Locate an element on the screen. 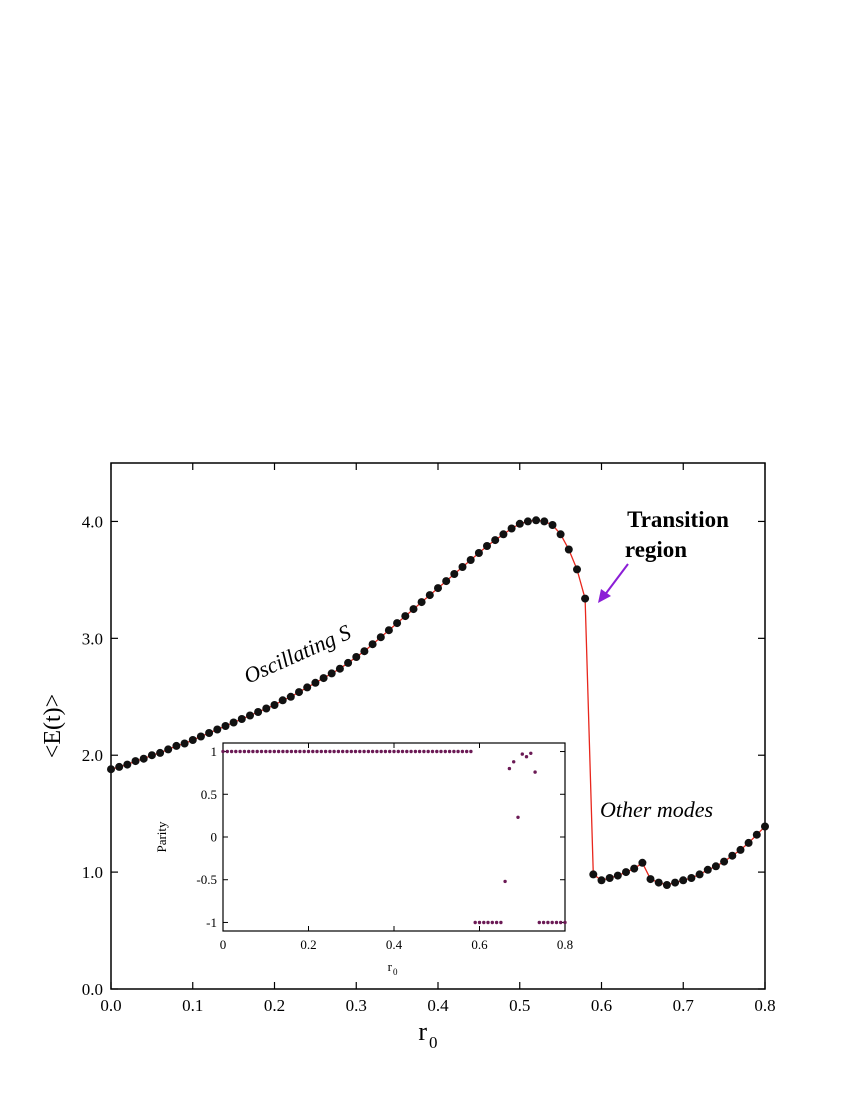  inset-plot-background is located at coordinates (394, 837).